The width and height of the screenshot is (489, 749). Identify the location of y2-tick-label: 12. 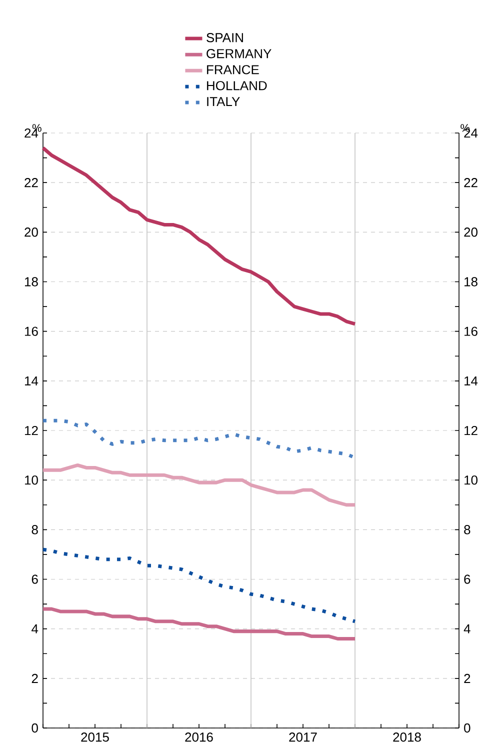
(471, 431).